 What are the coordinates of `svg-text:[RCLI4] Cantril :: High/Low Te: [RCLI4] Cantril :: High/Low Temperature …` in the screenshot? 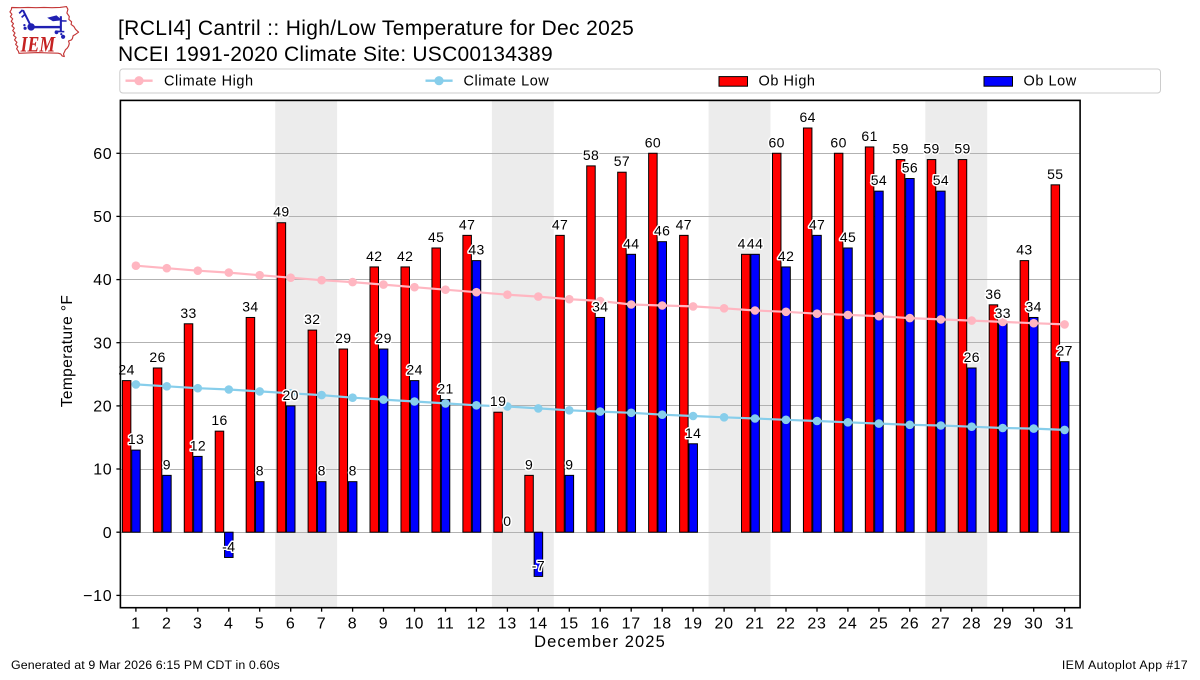 It's located at (376, 28).